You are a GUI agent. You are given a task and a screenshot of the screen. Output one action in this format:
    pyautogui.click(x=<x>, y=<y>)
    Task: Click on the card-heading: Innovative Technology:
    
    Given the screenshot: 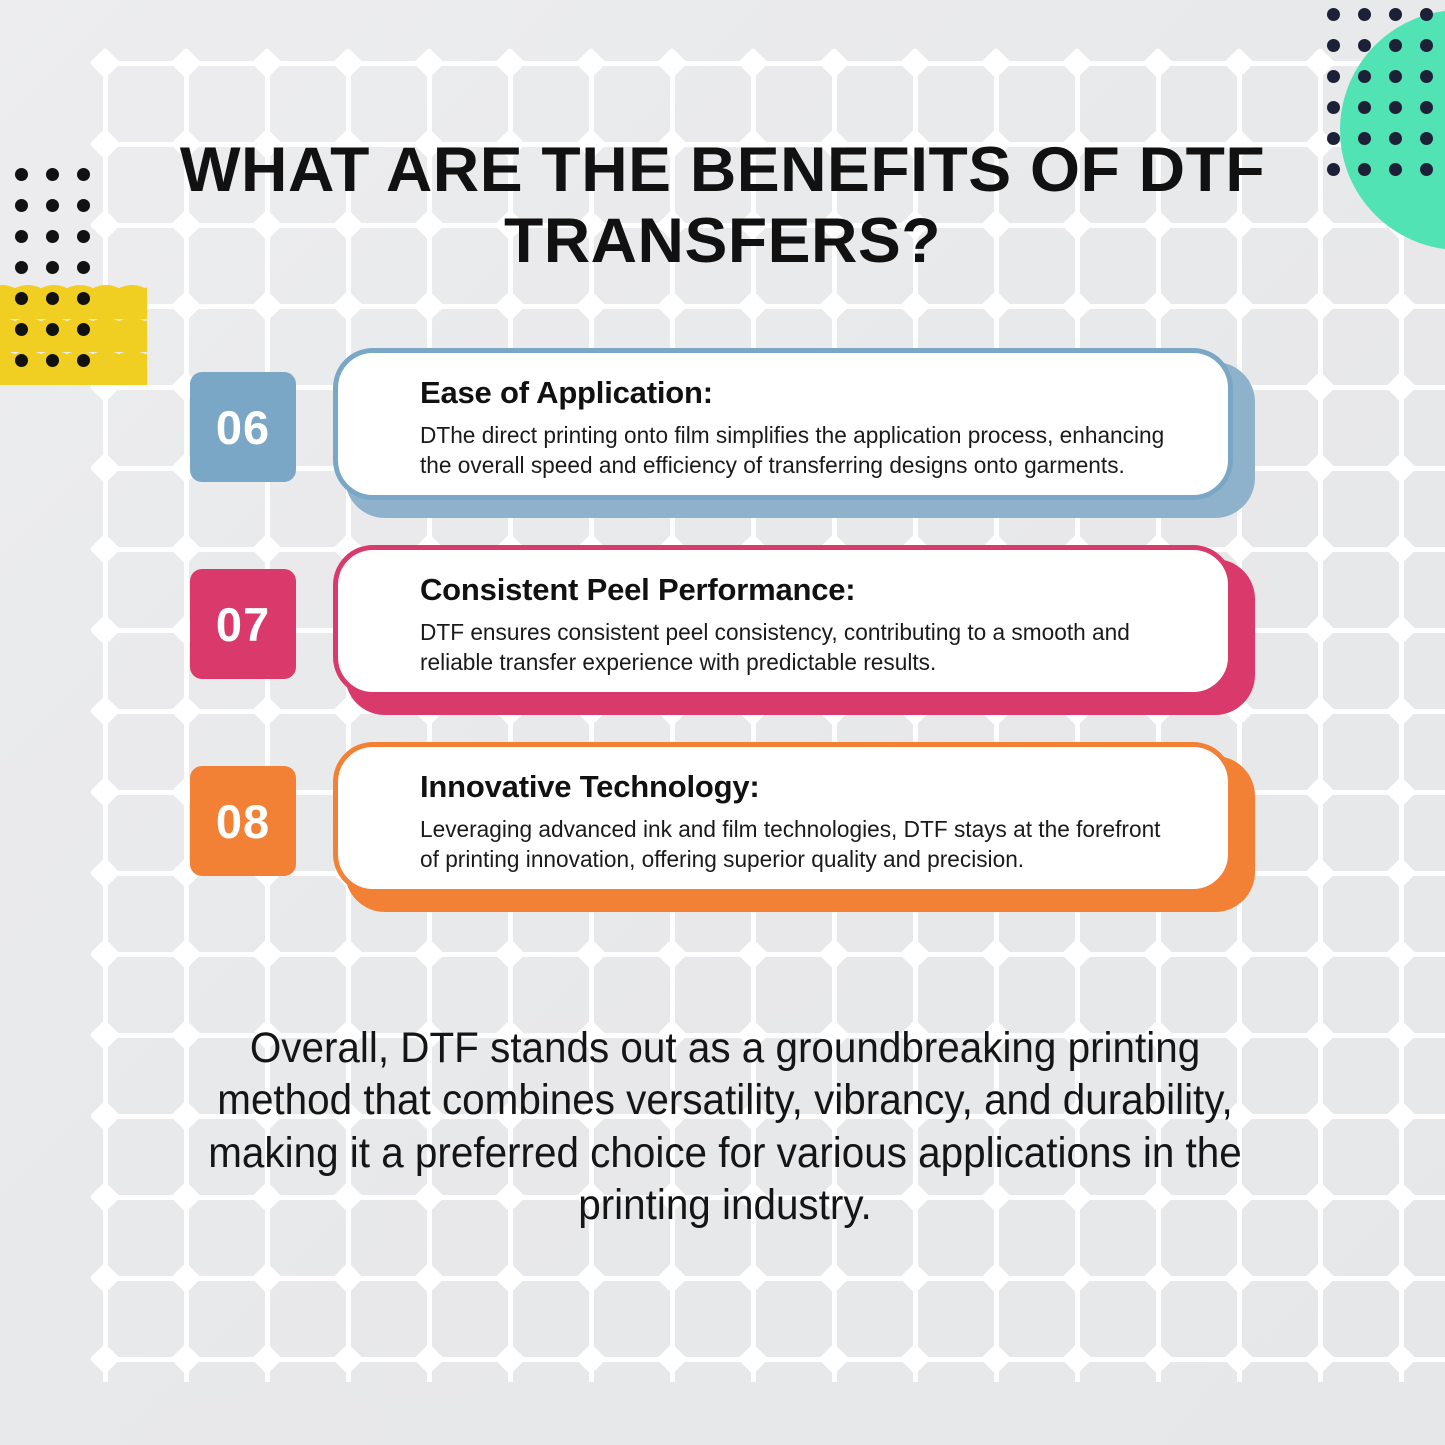 What is the action you would take?
    pyautogui.click(x=590, y=786)
    